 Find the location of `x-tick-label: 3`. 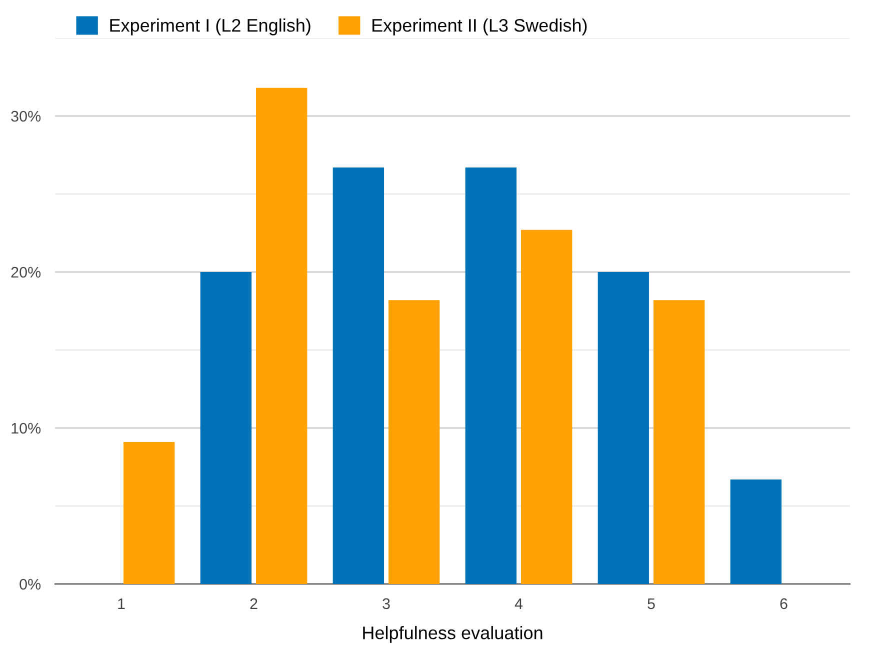

x-tick-label: 3 is located at coordinates (386, 604).